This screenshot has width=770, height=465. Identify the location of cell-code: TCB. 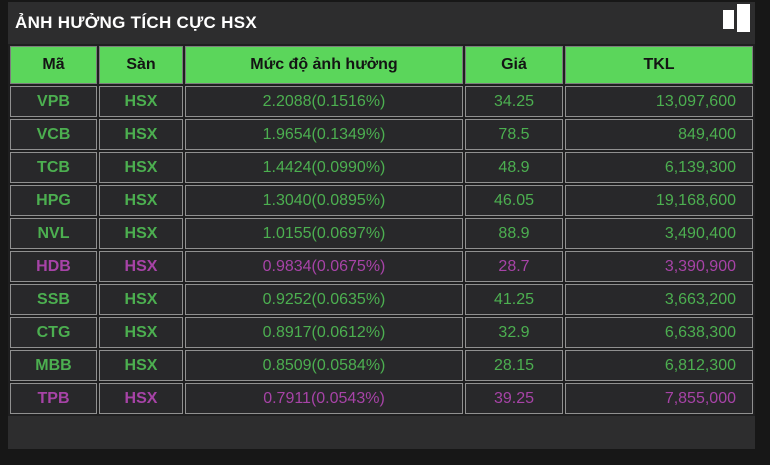
(53, 167).